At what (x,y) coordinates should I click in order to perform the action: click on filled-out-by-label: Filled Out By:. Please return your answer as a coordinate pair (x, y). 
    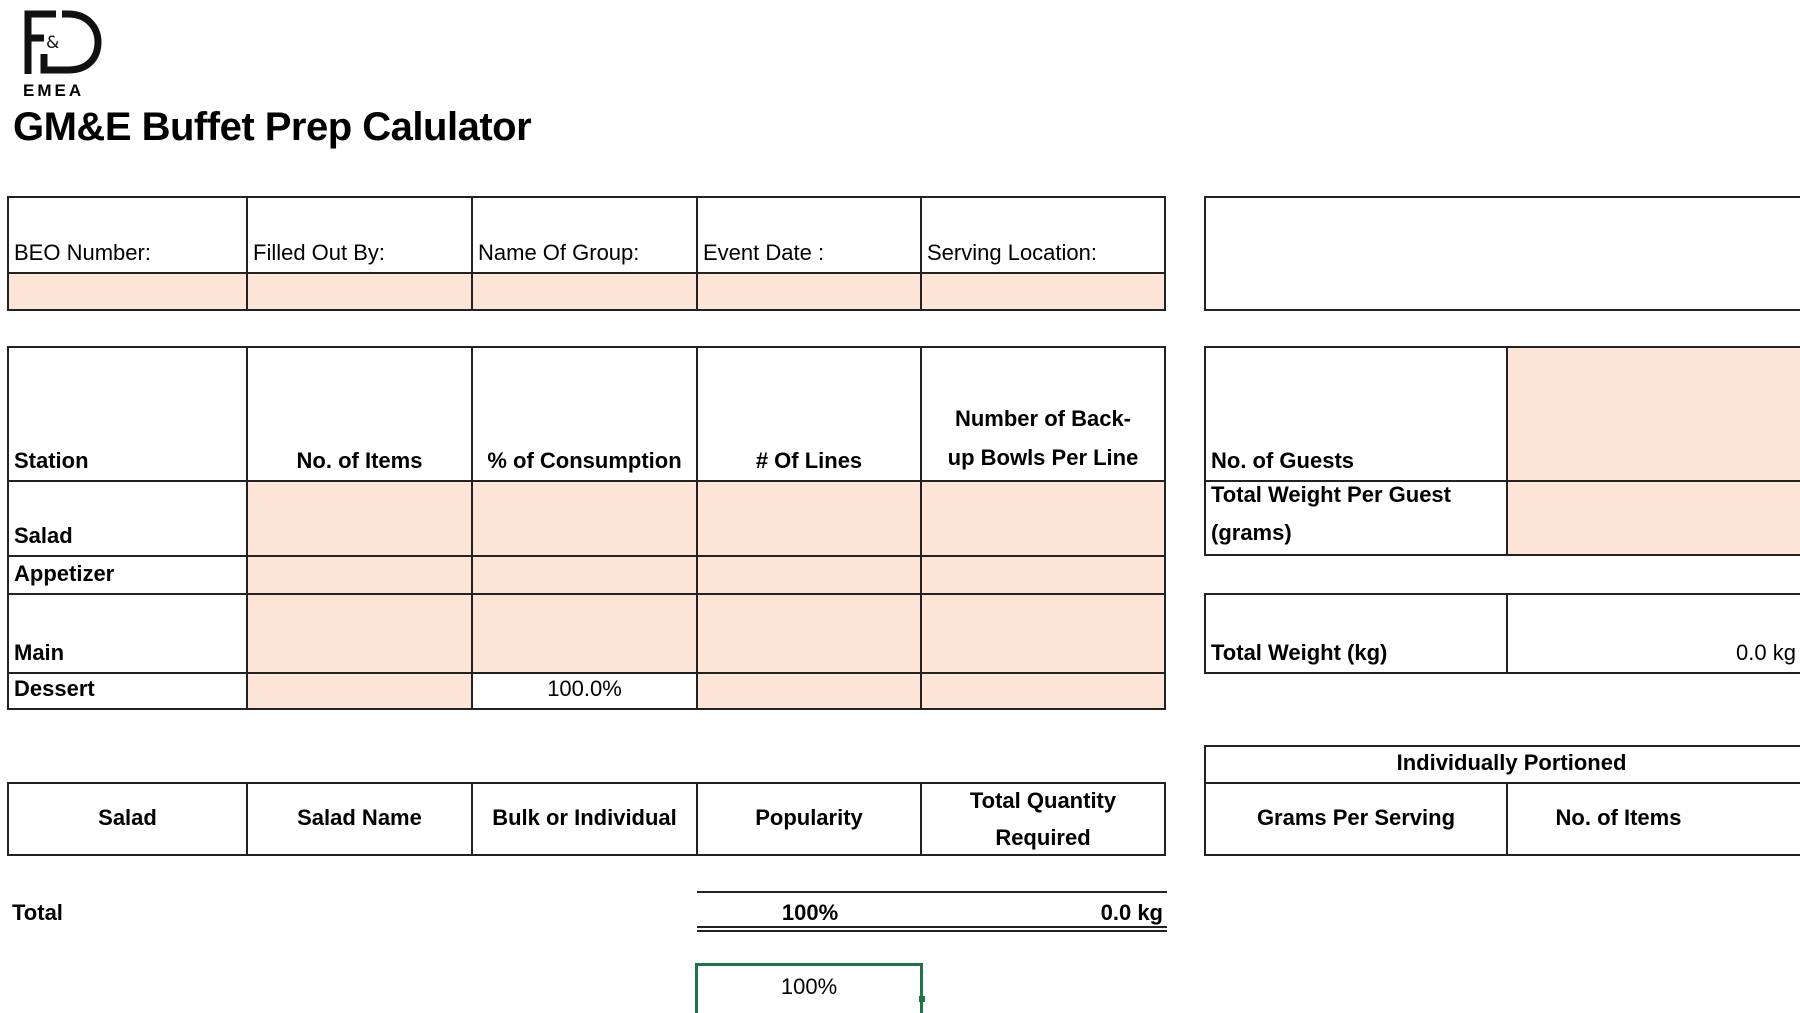
    Looking at the image, I should click on (359, 235).